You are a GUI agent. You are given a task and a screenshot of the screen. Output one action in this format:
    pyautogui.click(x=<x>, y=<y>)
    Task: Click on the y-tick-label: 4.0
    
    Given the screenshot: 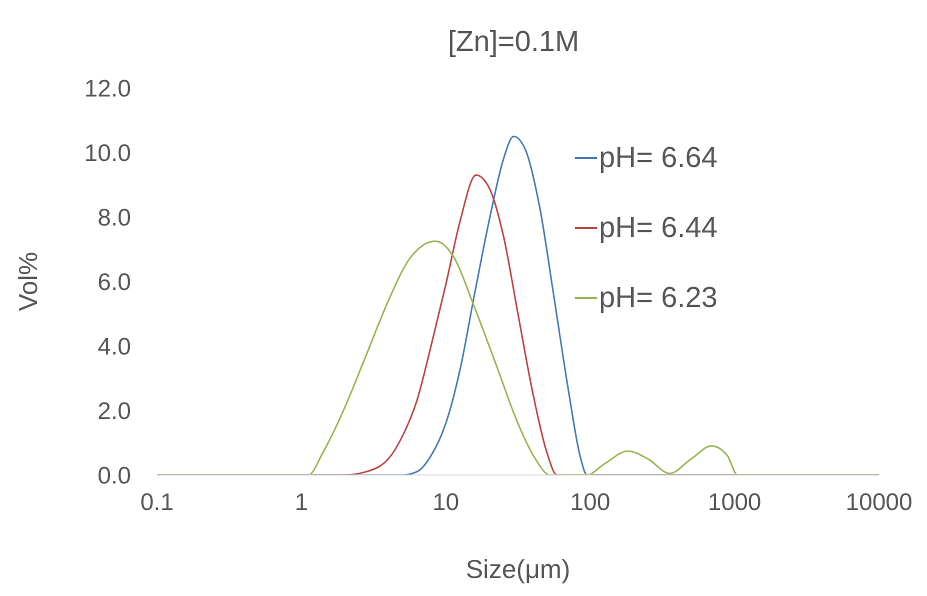 What is the action you would take?
    pyautogui.click(x=114, y=347)
    